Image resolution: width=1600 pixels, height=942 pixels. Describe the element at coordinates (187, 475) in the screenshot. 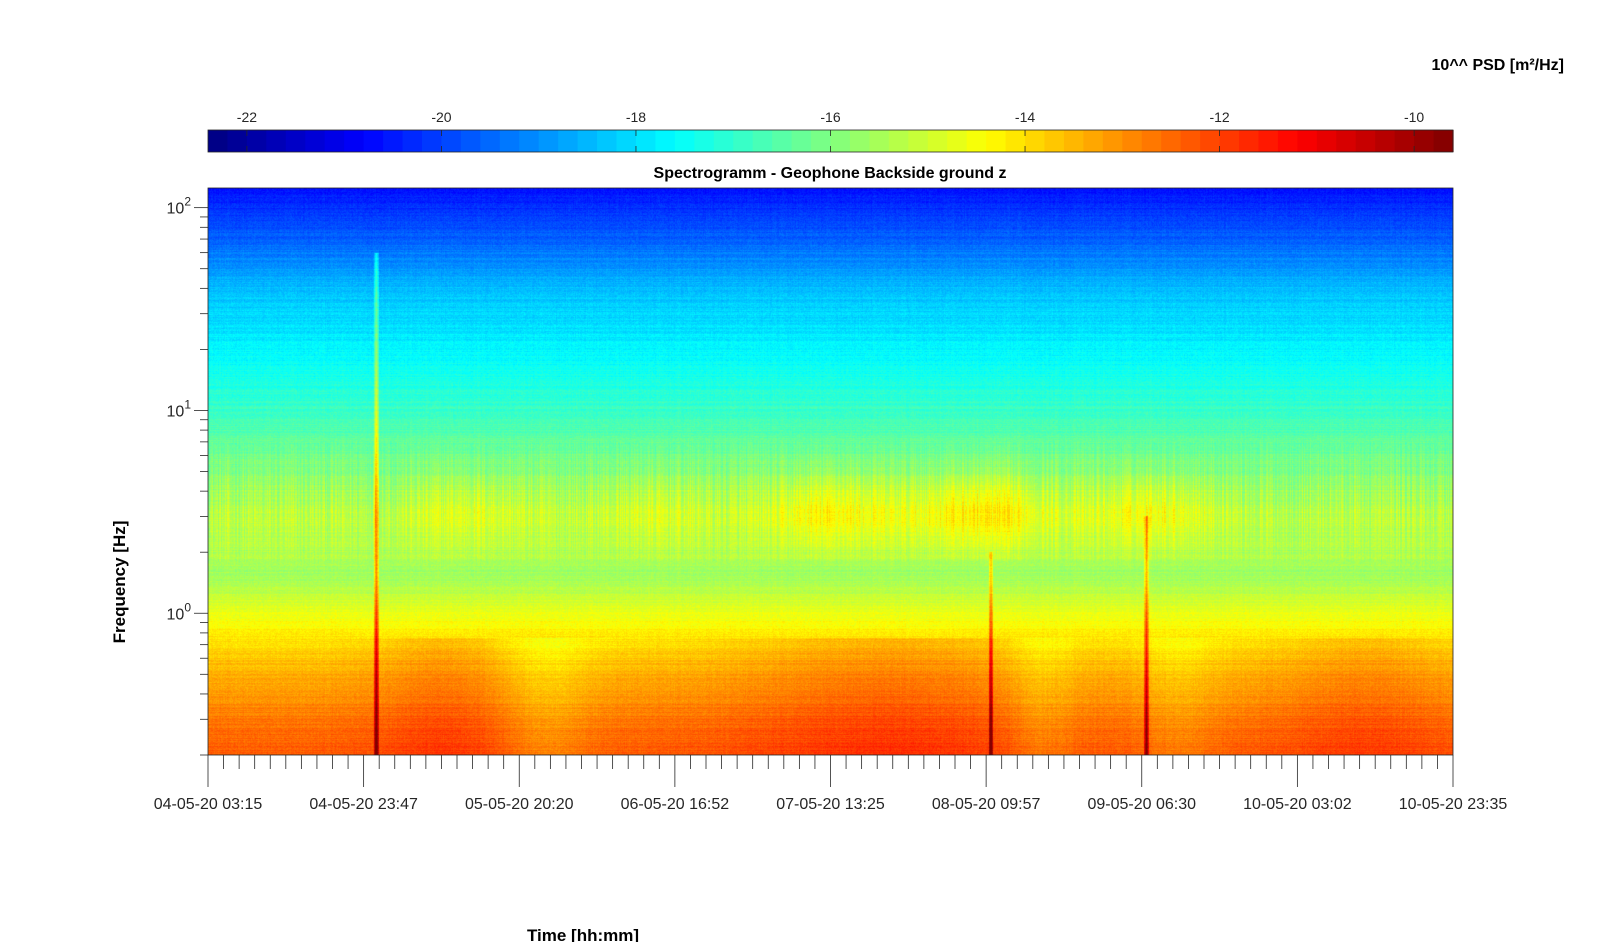

I see `y-axis: 10⁰ 10¹ 10²` at that location.